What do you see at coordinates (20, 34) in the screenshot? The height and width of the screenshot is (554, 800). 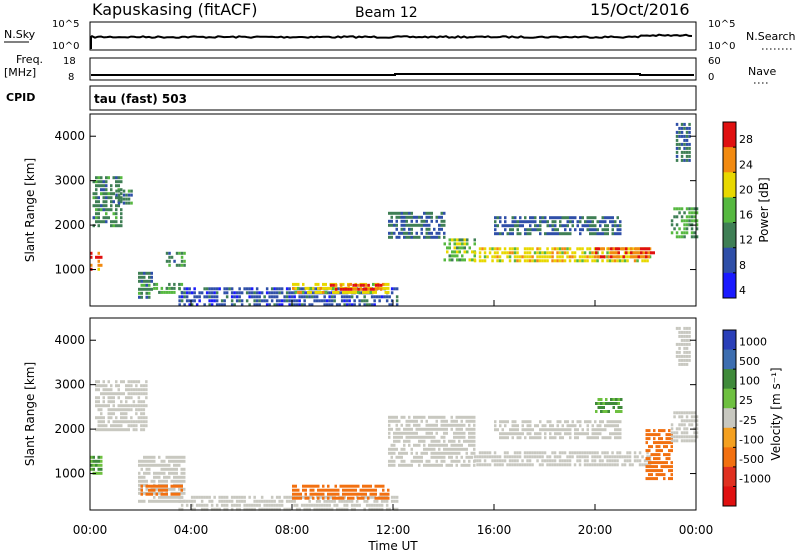 I see `noise-left-label: N.Sky` at bounding box center [20, 34].